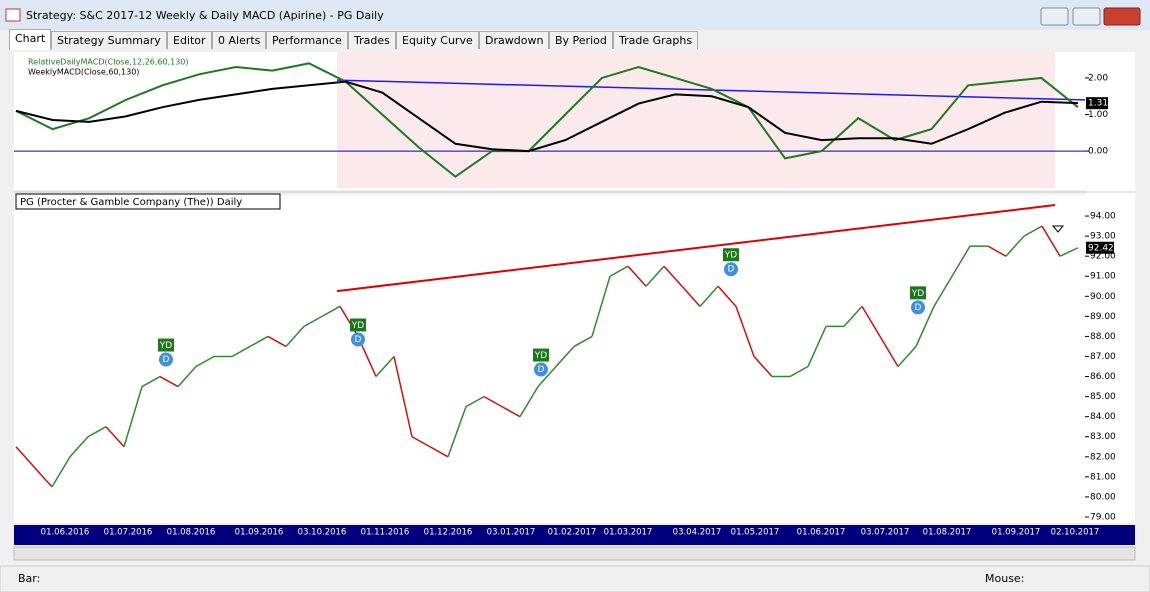 This screenshot has height=592, width=1150. What do you see at coordinates (1098, 104) in the screenshot?
I see `last-value-label: 1.31` at bounding box center [1098, 104].